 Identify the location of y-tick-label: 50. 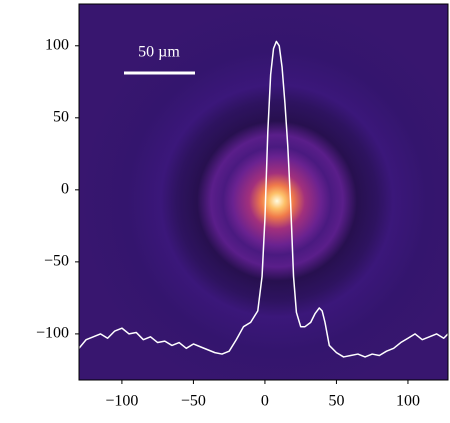
(61, 116).